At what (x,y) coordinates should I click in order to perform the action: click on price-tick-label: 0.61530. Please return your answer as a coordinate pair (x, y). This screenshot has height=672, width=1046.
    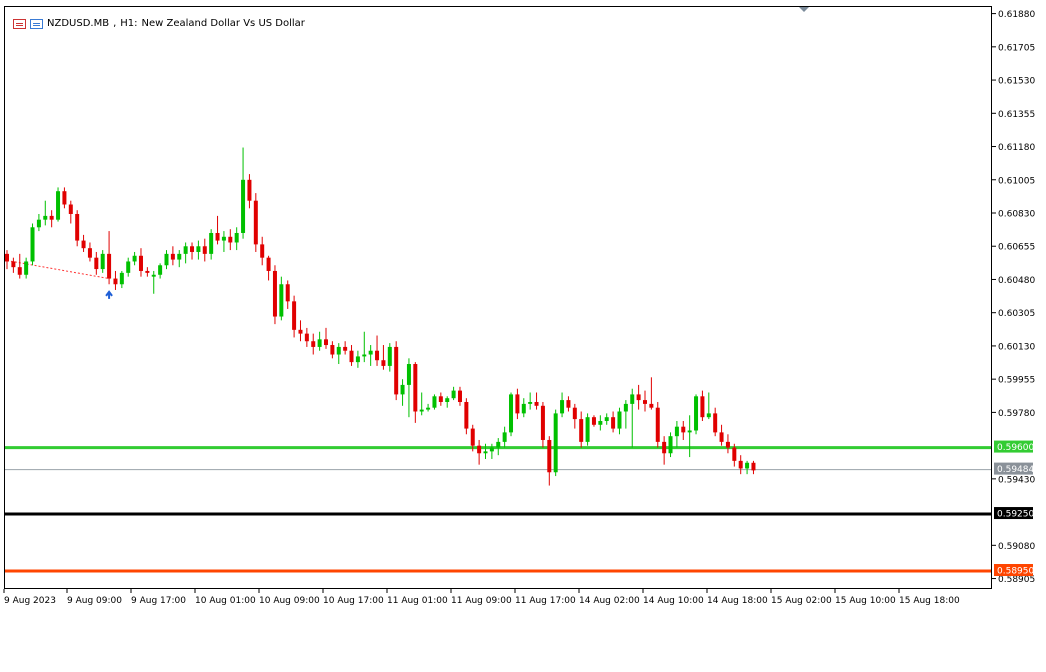
    Looking at the image, I should click on (1016, 82).